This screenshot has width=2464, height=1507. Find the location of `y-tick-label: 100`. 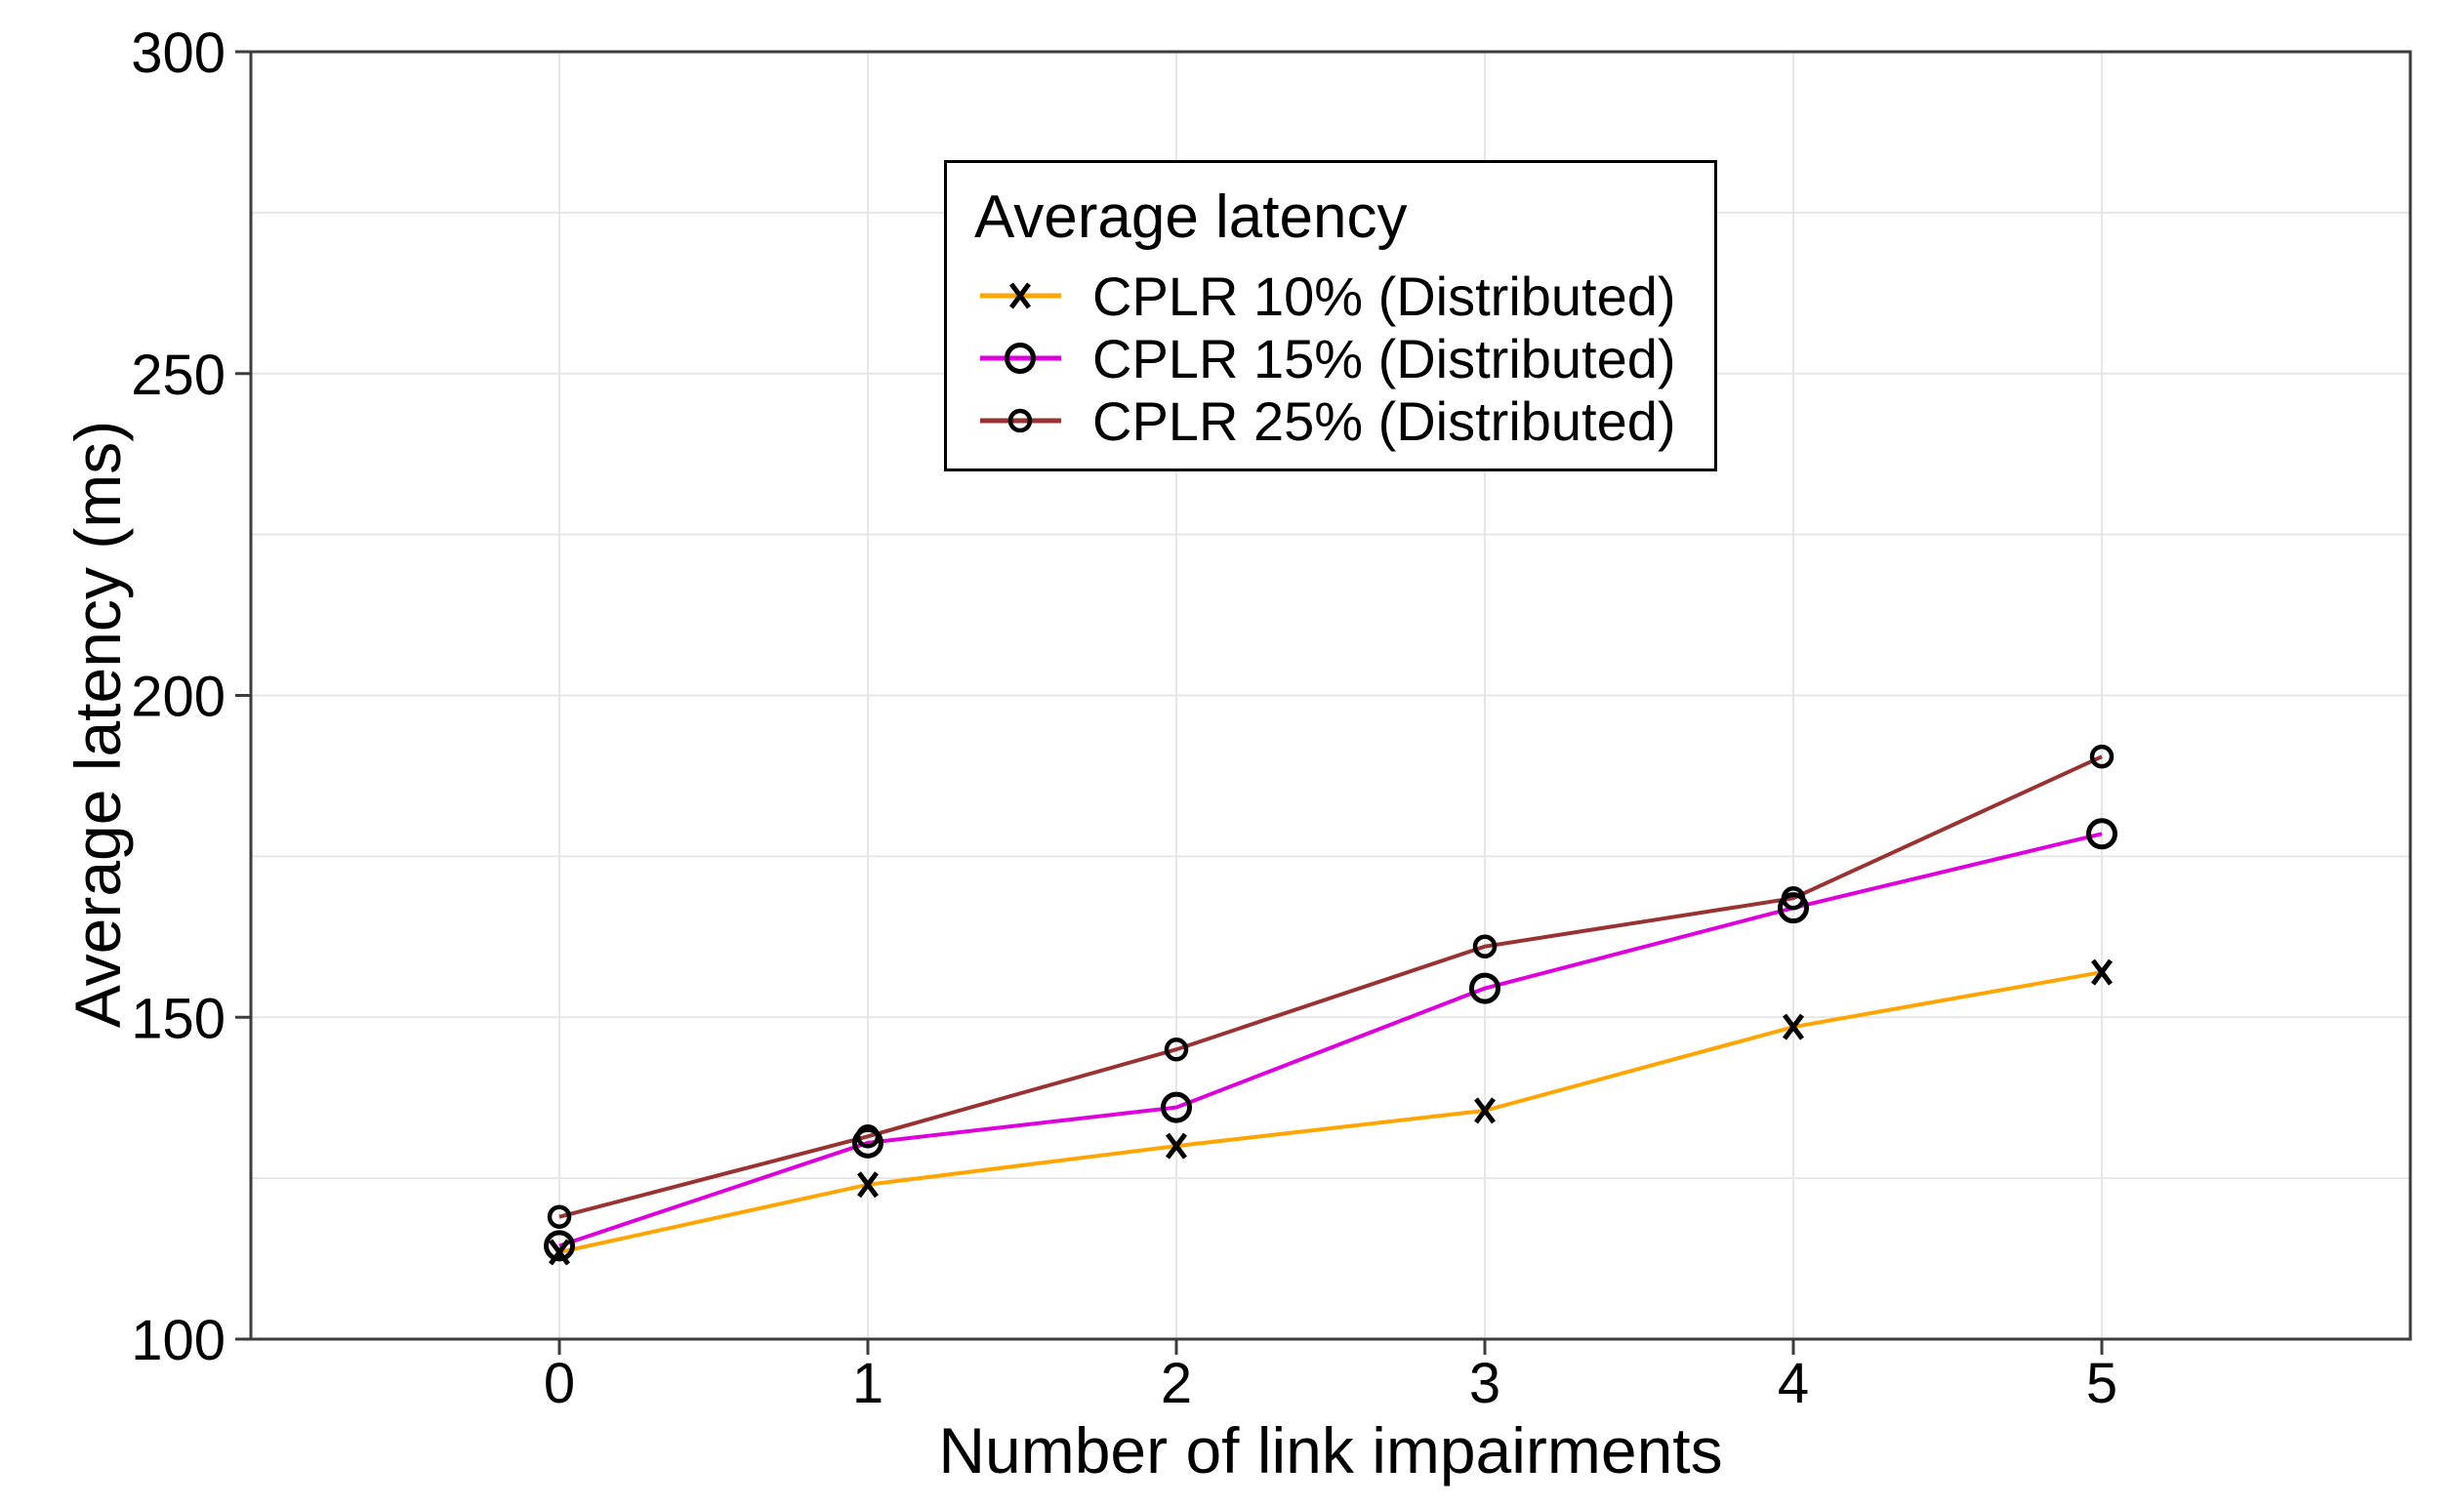

y-tick-label: 100 is located at coordinates (178, 1341).